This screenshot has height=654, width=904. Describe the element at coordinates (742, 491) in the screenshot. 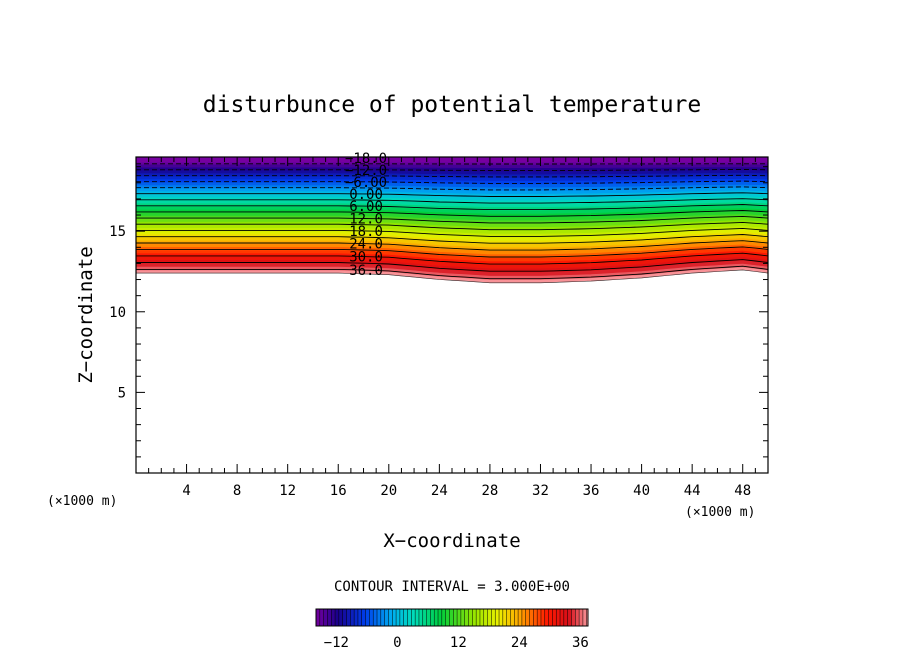

I see `x-tick-label: 48` at that location.